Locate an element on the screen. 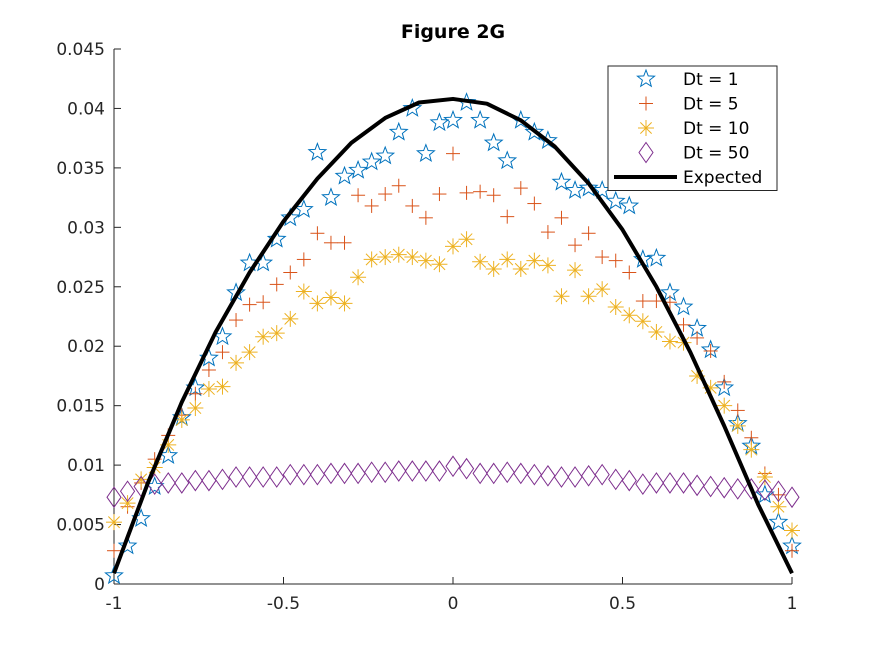  legend-marker-asterisk is located at coordinates (646, 128).